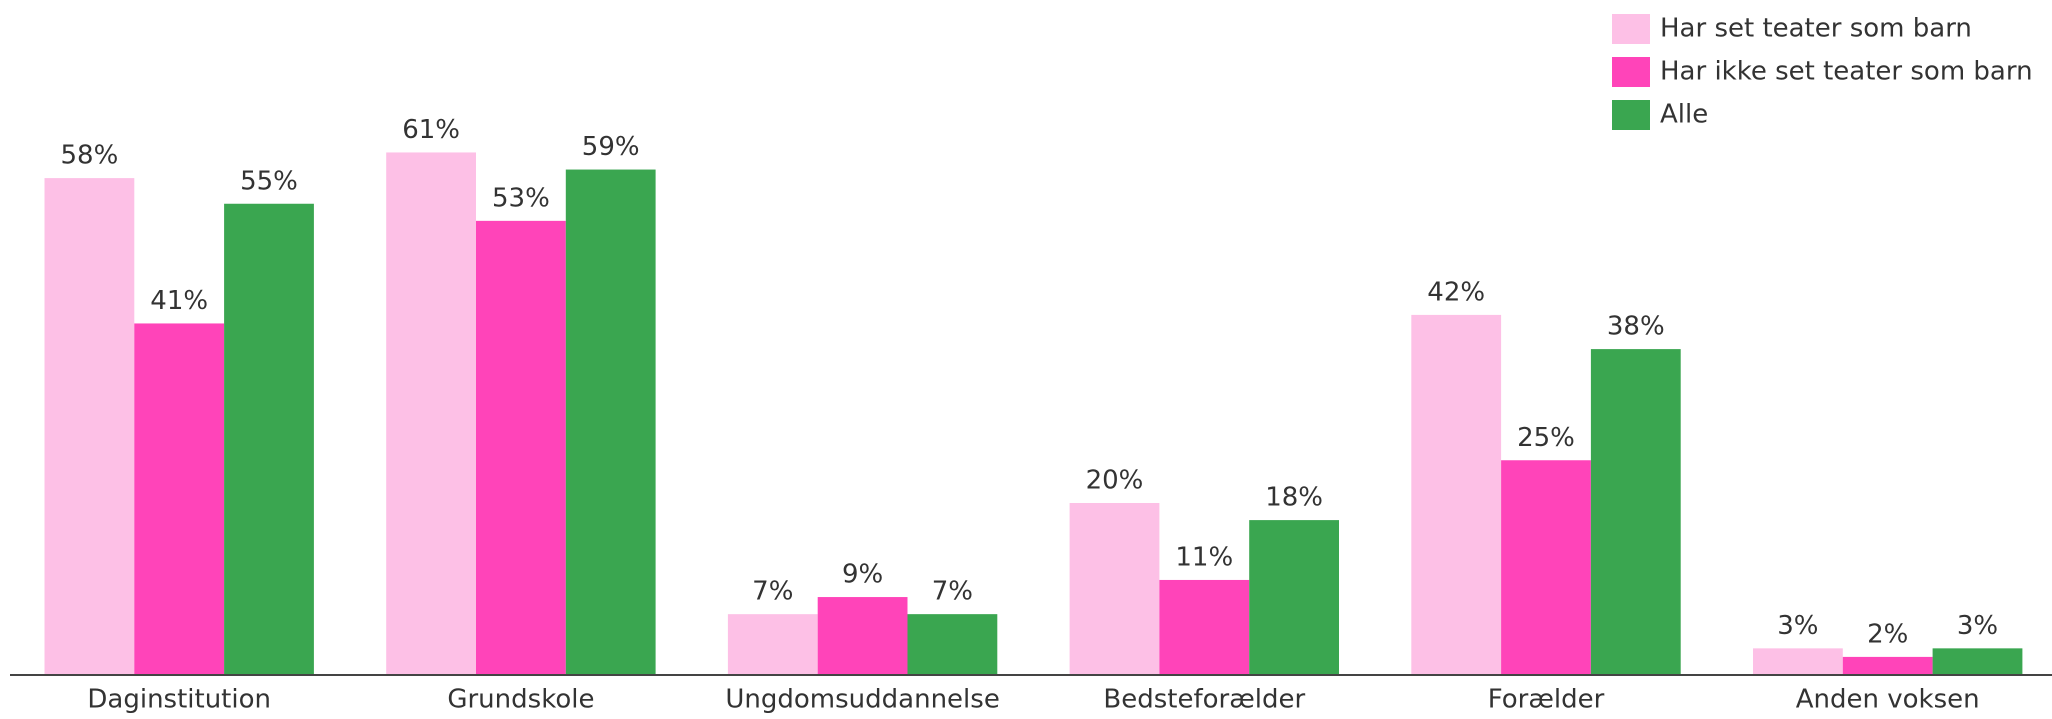  What do you see at coordinates (90, 156) in the screenshot?
I see `value-label: 58%` at bounding box center [90, 156].